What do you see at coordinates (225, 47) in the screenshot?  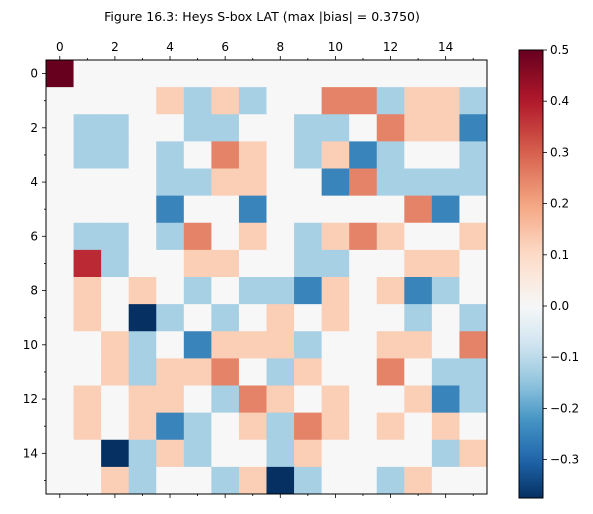 I see `x-tick-label: 6` at bounding box center [225, 47].